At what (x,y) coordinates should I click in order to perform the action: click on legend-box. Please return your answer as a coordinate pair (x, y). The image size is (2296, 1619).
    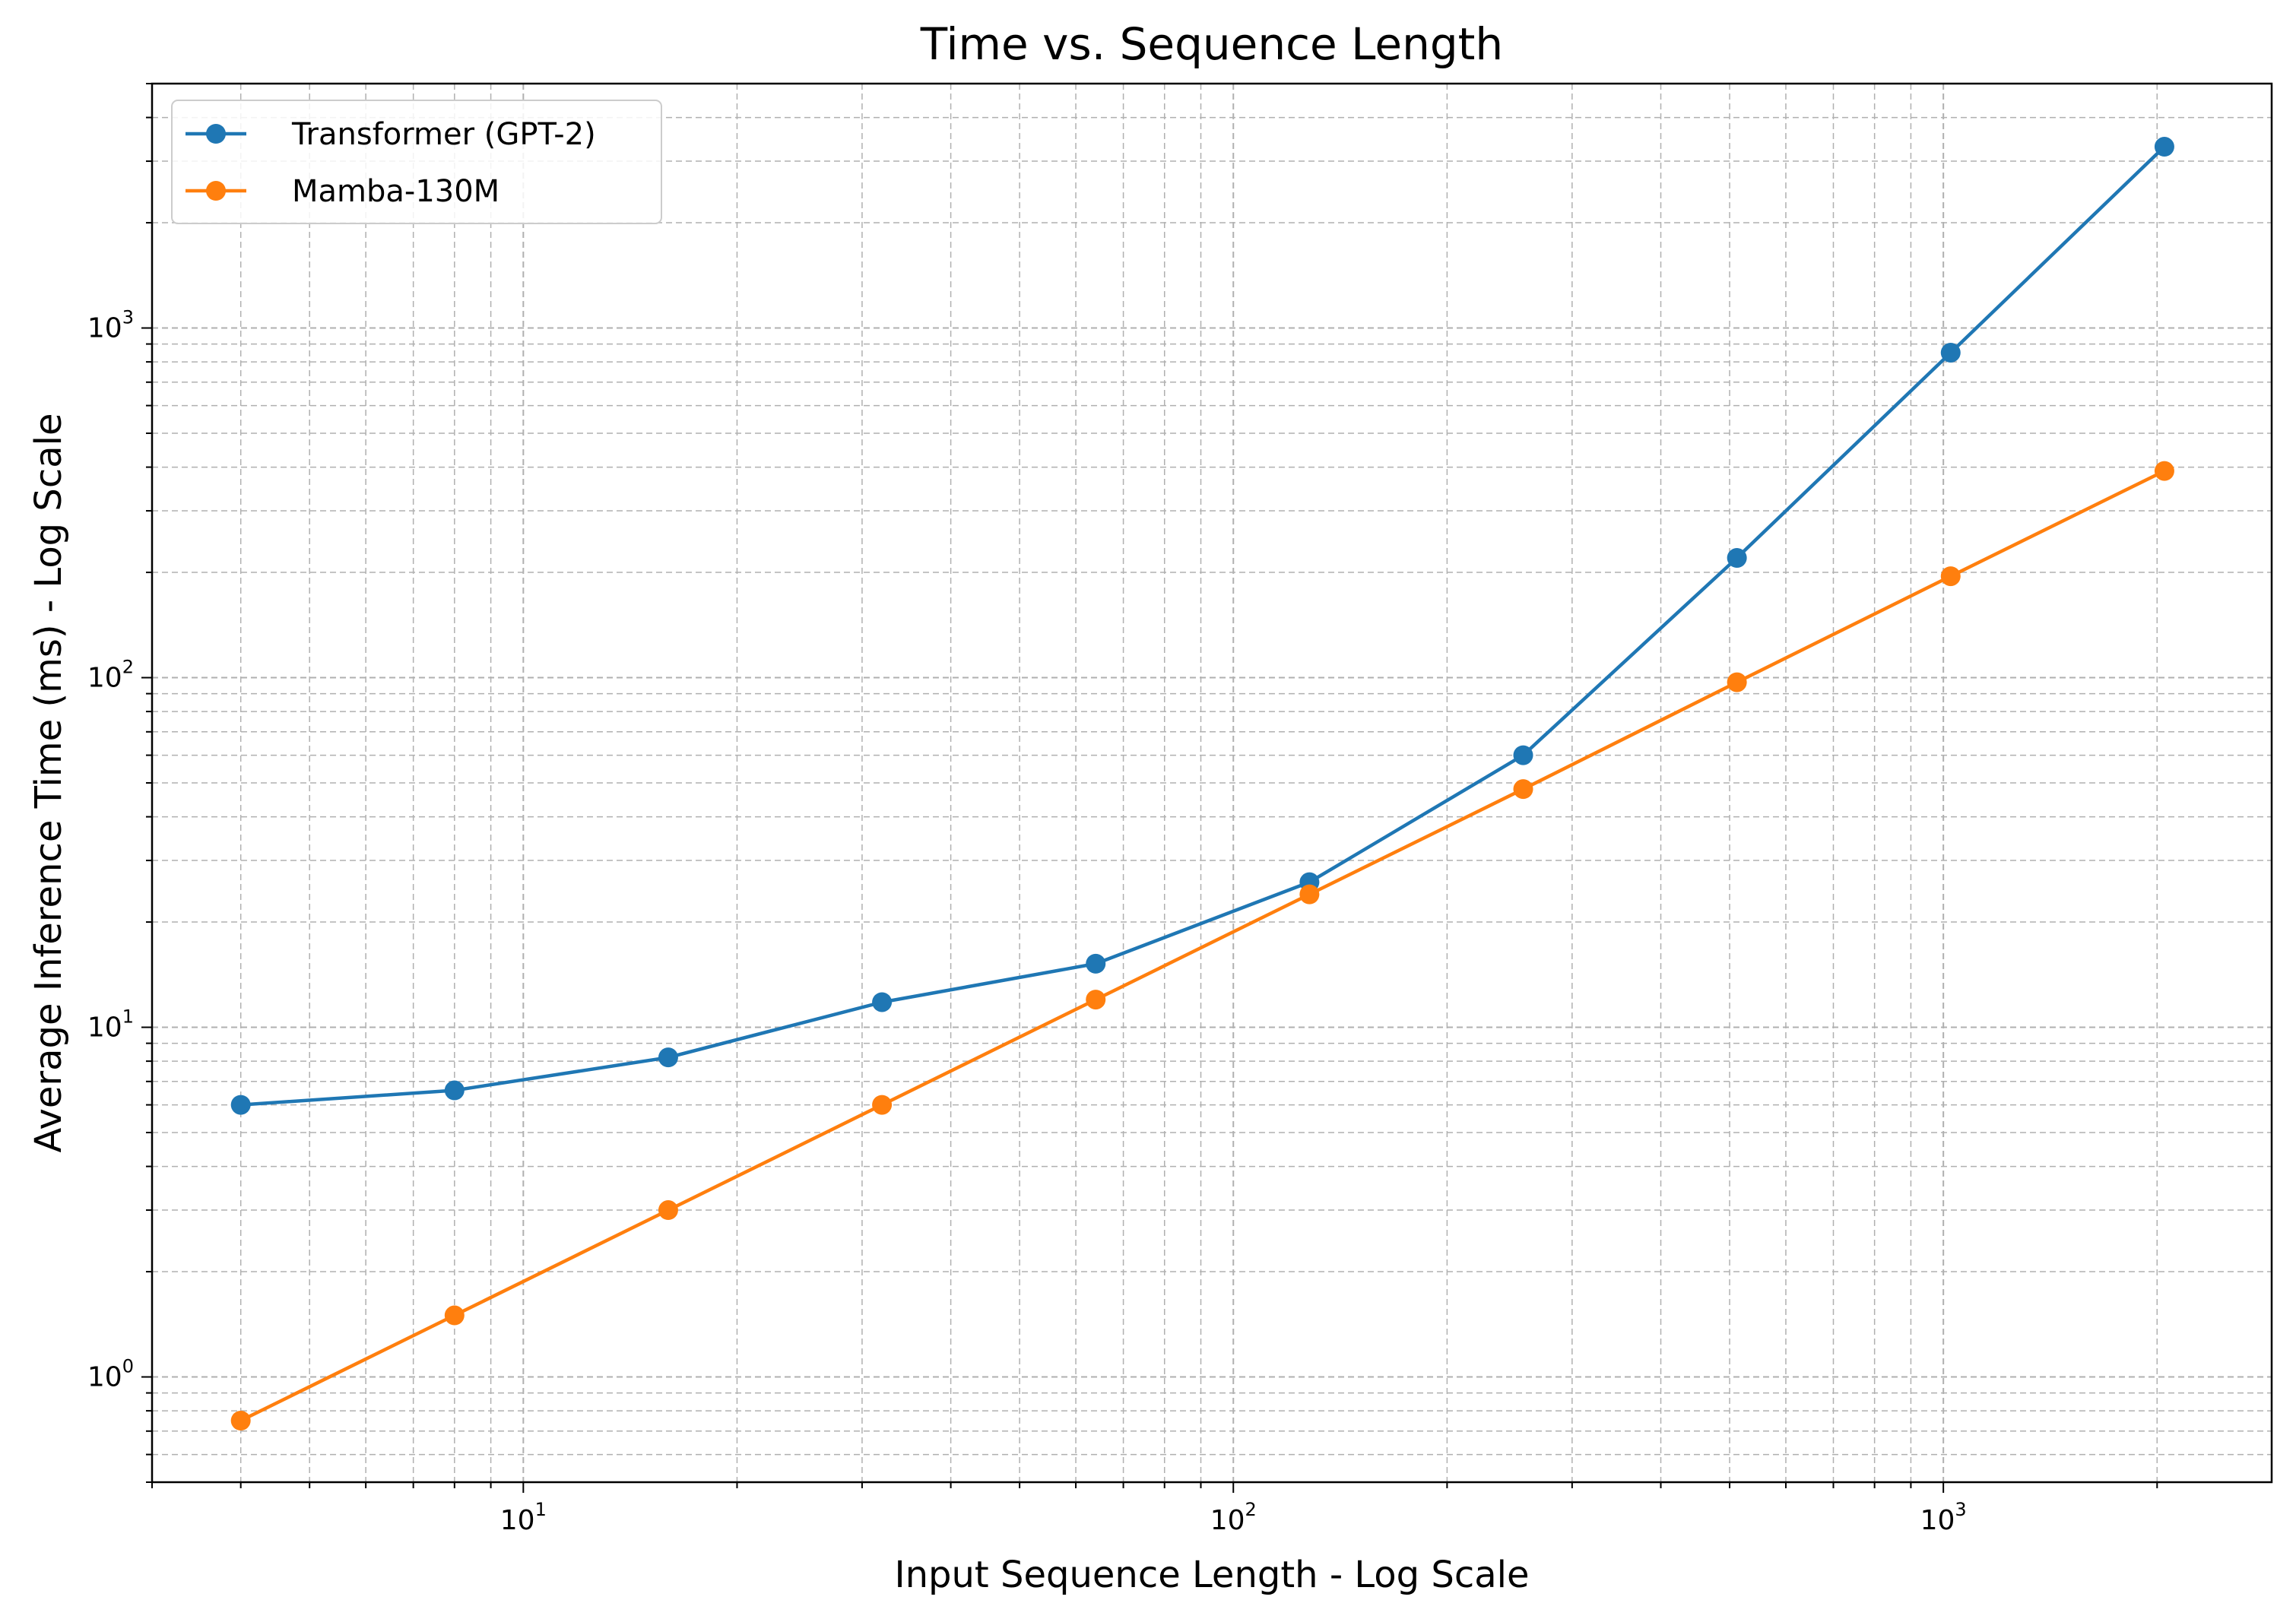
    Looking at the image, I should click on (416, 162).